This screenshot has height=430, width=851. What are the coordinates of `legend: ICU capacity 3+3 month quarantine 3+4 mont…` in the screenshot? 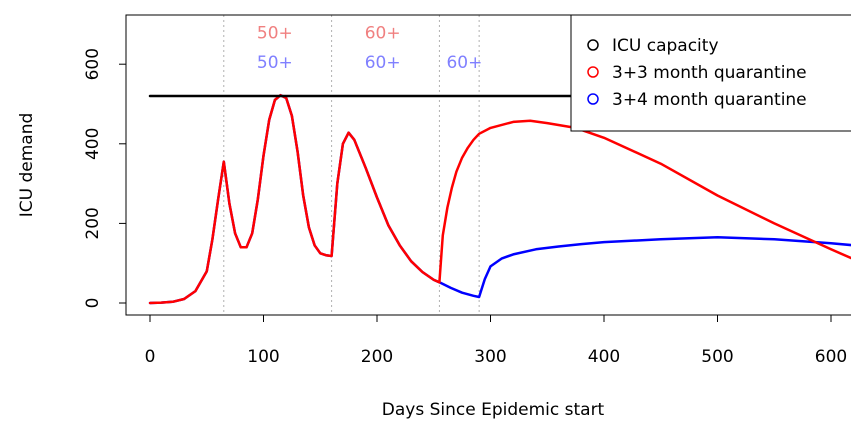 It's located at (710, 73).